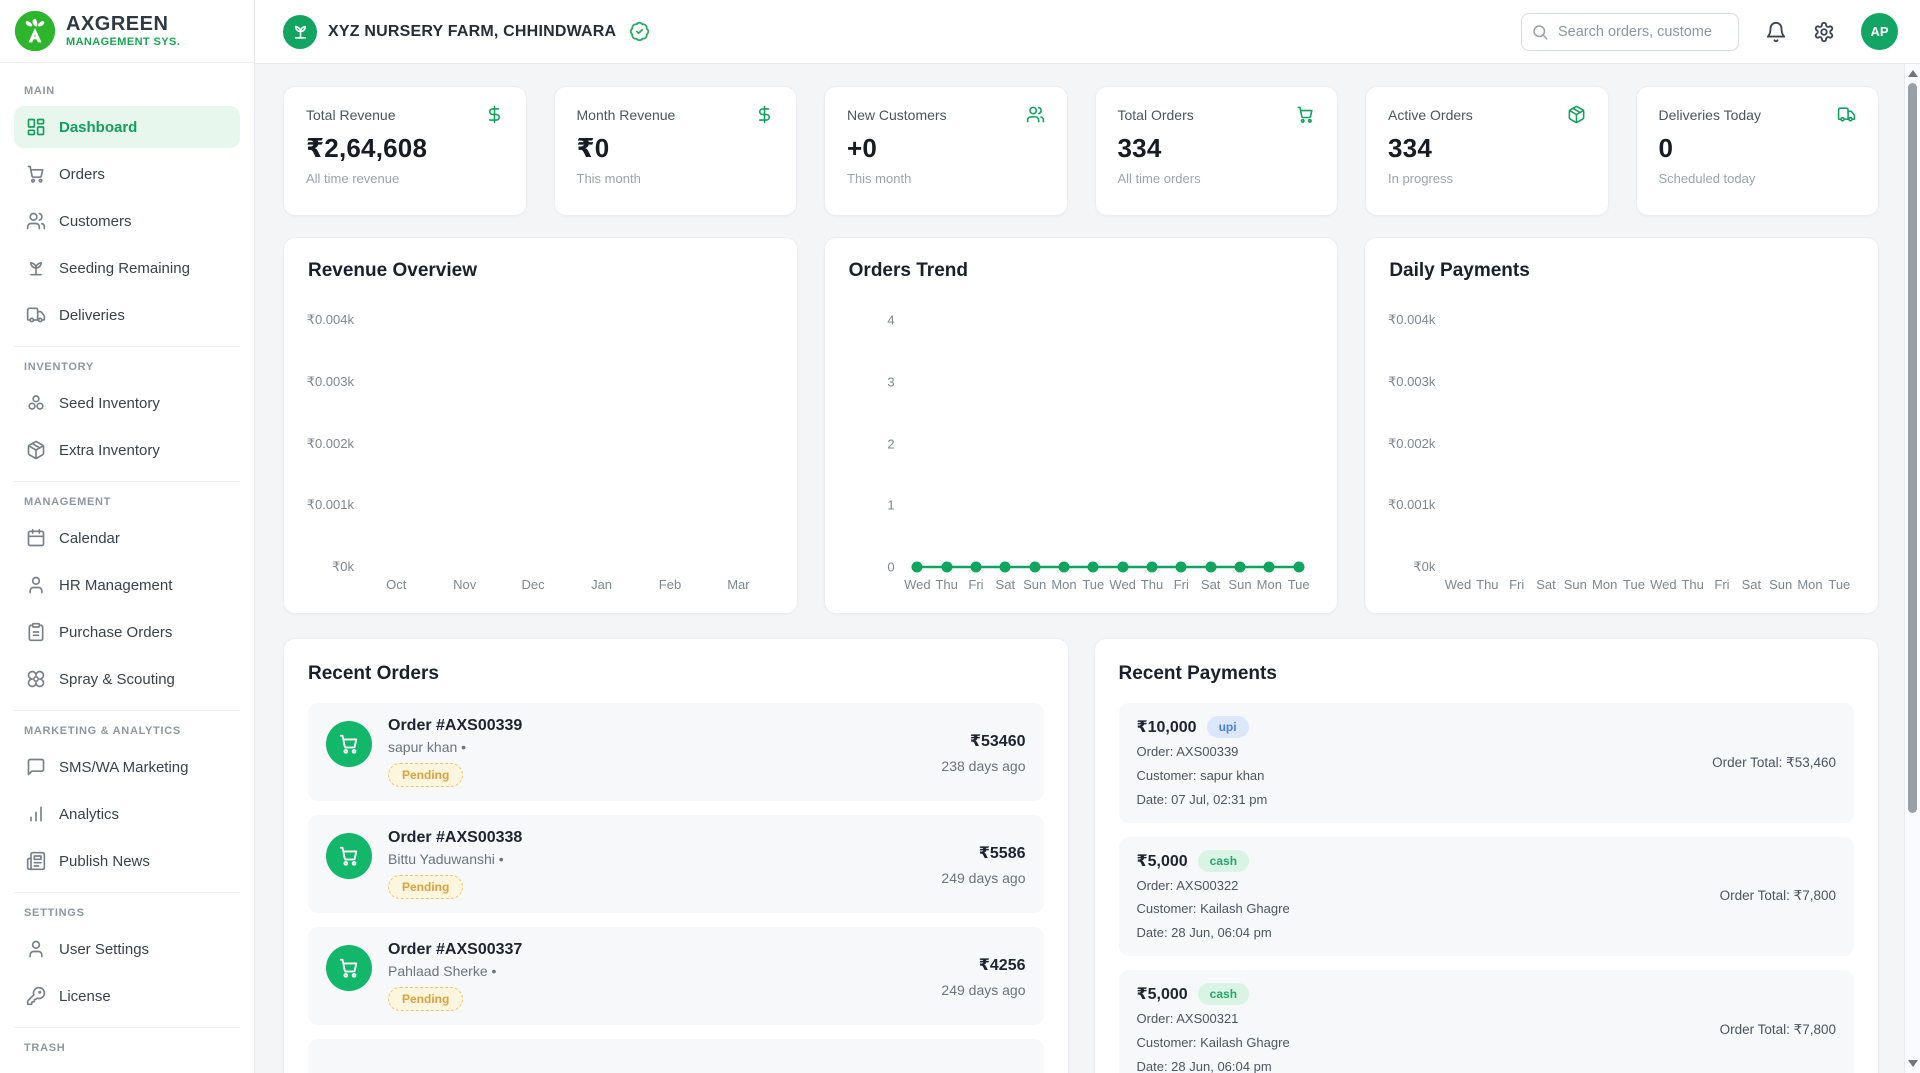 The height and width of the screenshot is (1073, 1920). I want to click on payment-method-badge: upi, so click(1227, 727).